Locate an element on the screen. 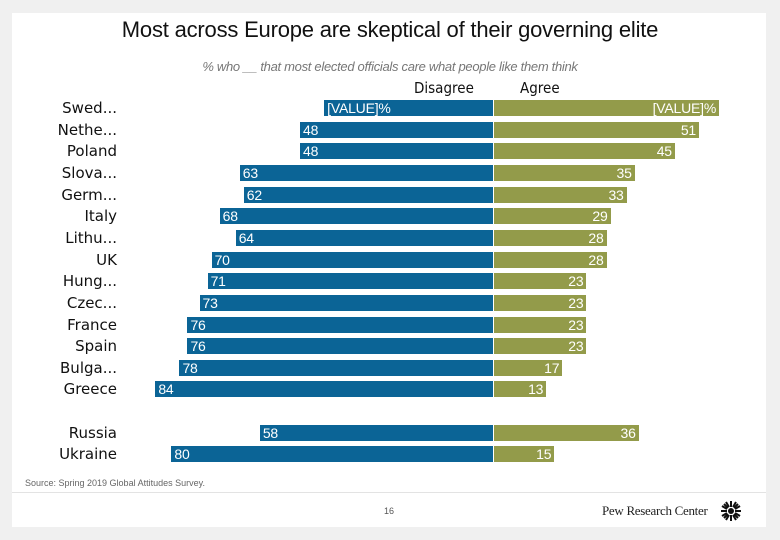 The height and width of the screenshot is (540, 780). data-label-agree: 33 is located at coordinates (616, 194).